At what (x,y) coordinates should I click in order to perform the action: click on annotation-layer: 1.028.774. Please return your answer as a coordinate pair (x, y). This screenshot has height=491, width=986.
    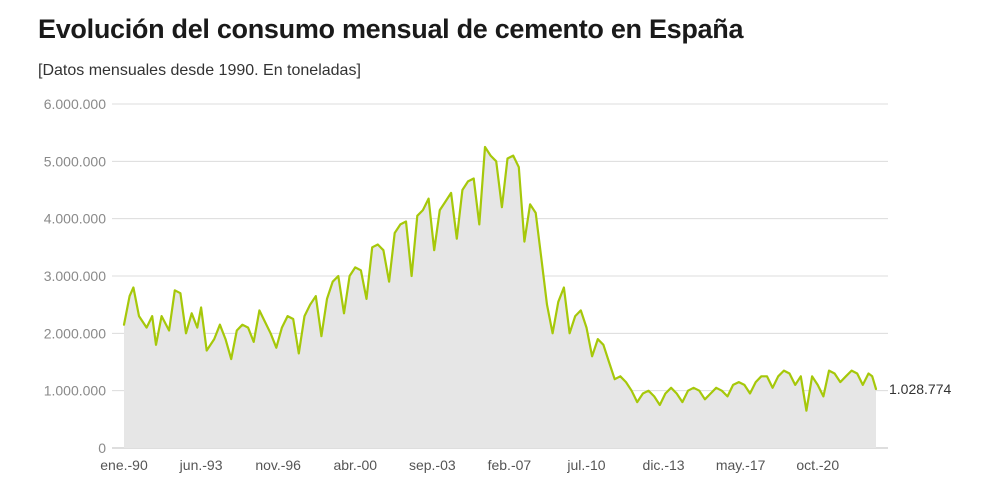
    Looking at the image, I should click on (920, 389).